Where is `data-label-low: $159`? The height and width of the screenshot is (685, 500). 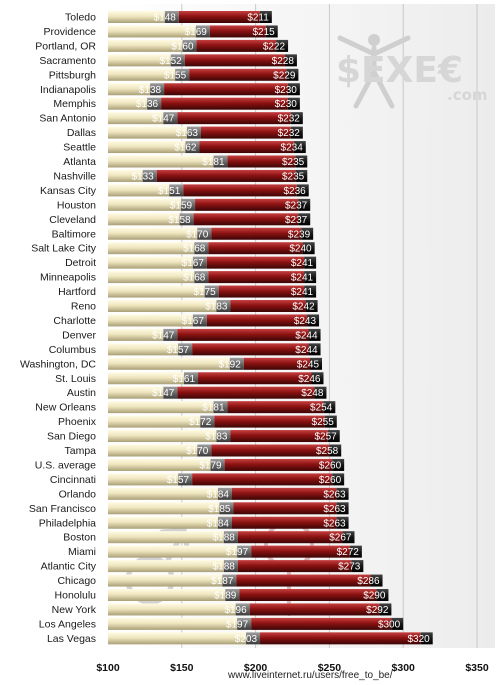 data-label-low: $159 is located at coordinates (181, 205).